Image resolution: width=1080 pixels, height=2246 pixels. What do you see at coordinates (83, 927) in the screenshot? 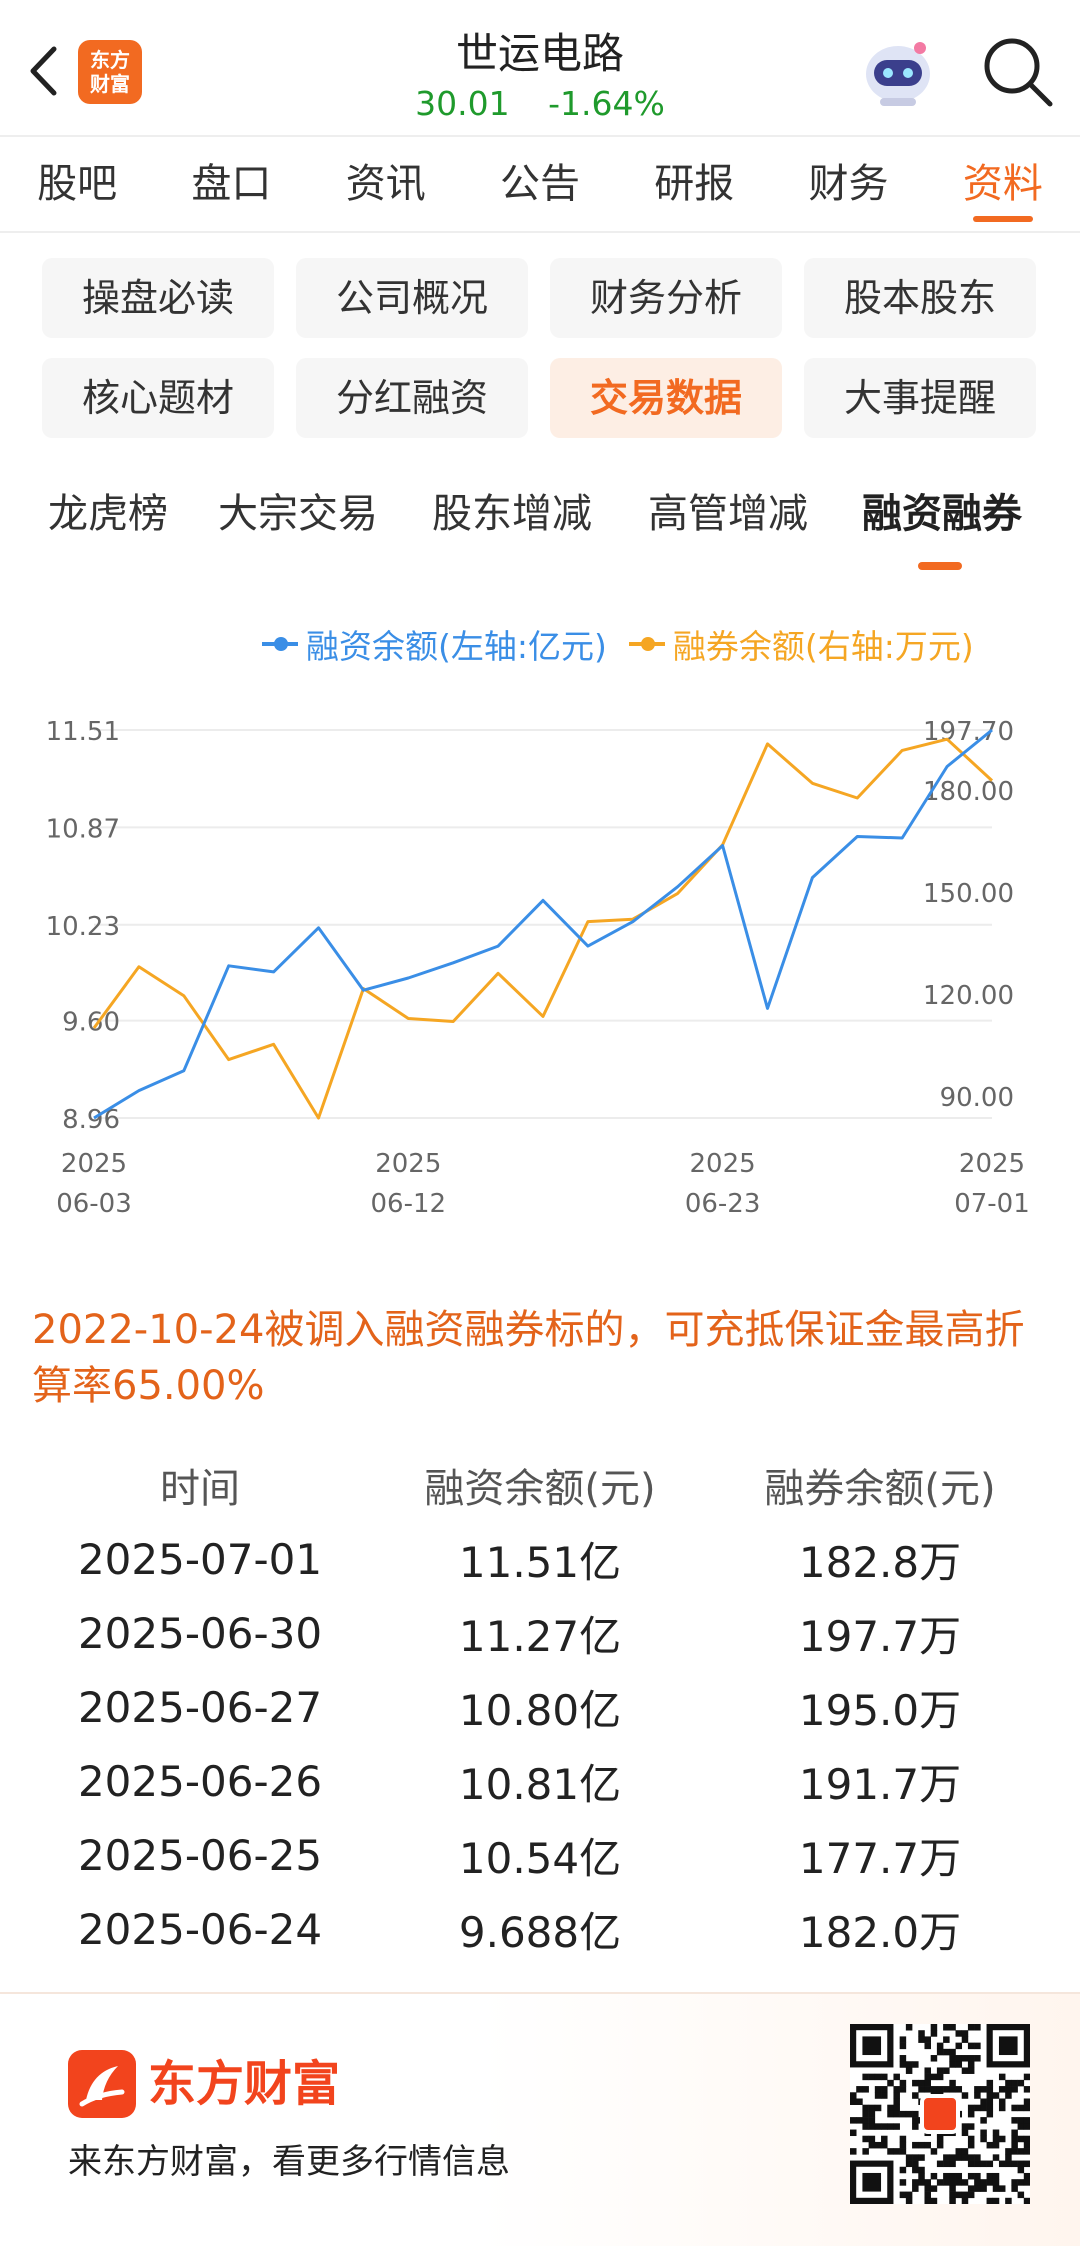
I see `y-left-tick-label: 10.23` at bounding box center [83, 927].